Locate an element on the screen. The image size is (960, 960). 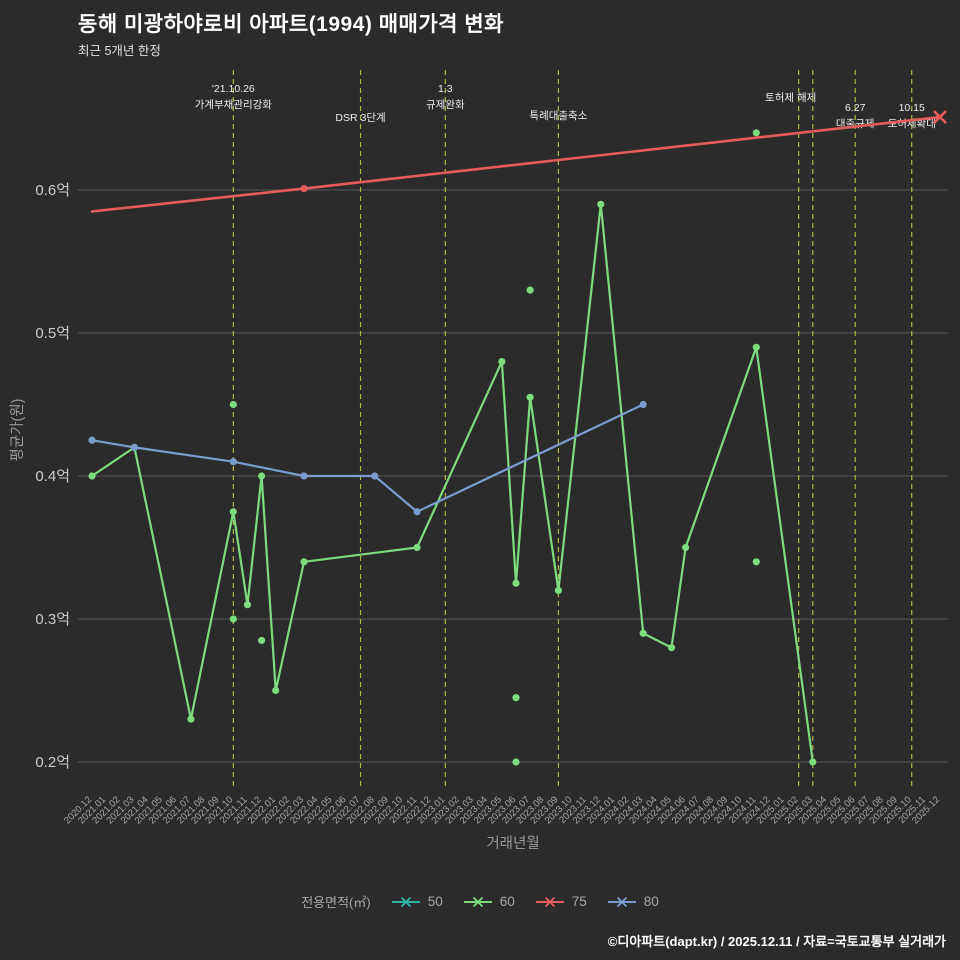
series-75-x-marker is located at coordinates (940, 117).